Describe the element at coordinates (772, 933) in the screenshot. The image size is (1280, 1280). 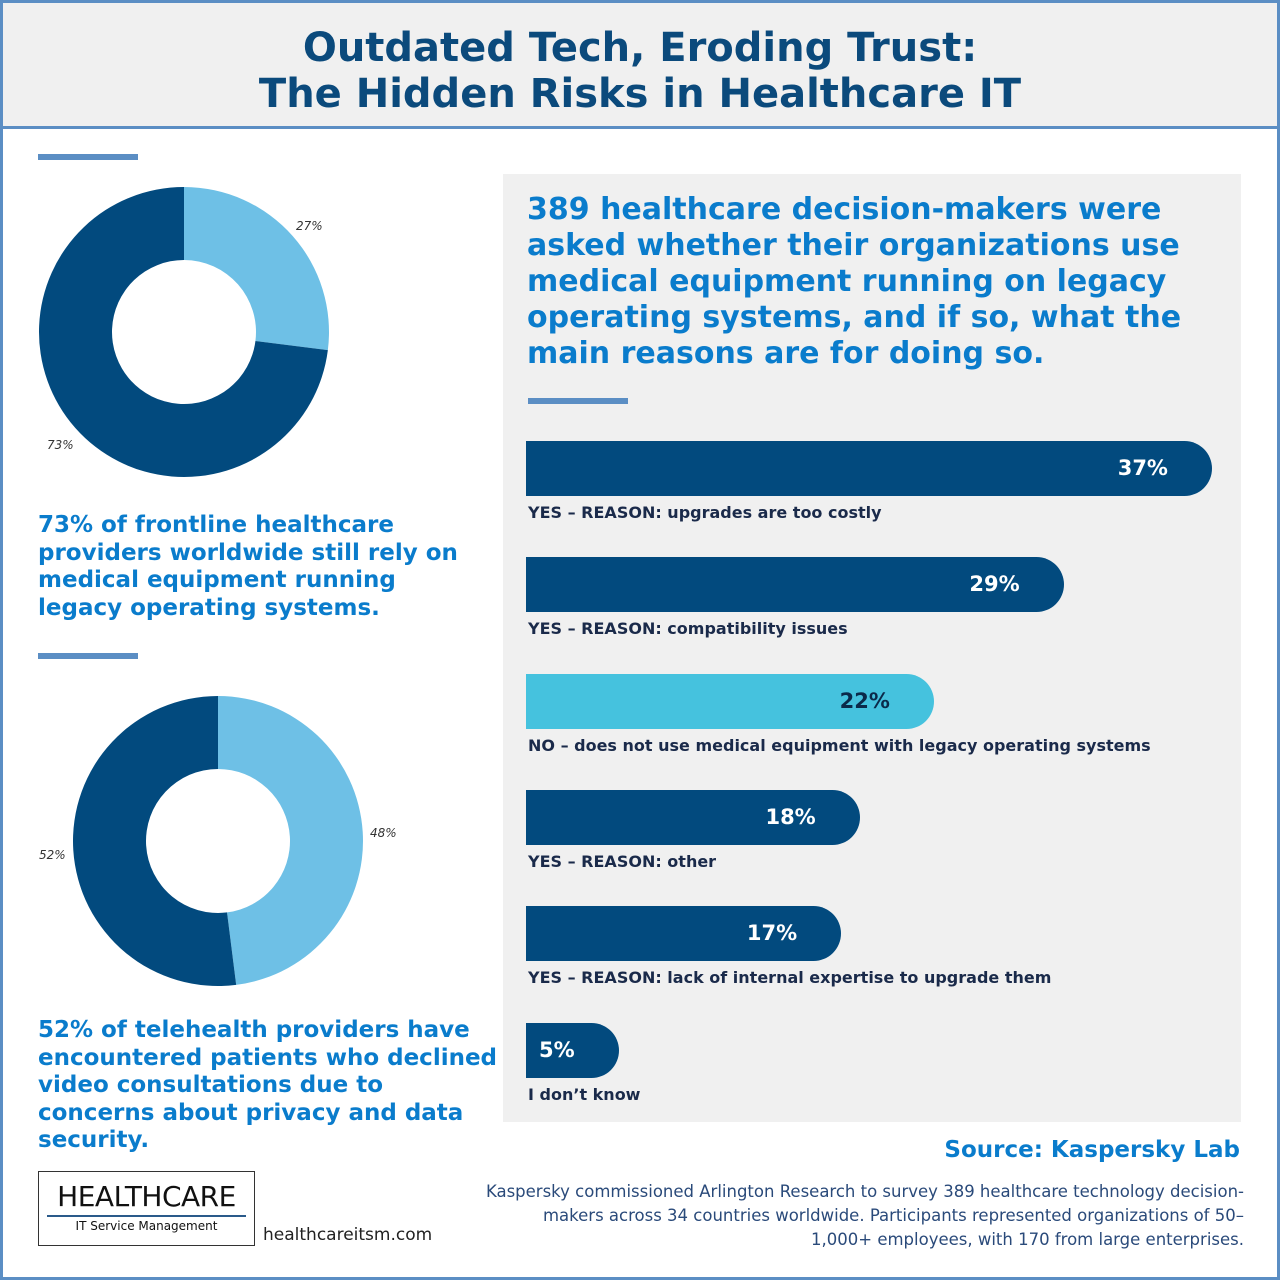
I see `bar-value-label: 17%` at that location.